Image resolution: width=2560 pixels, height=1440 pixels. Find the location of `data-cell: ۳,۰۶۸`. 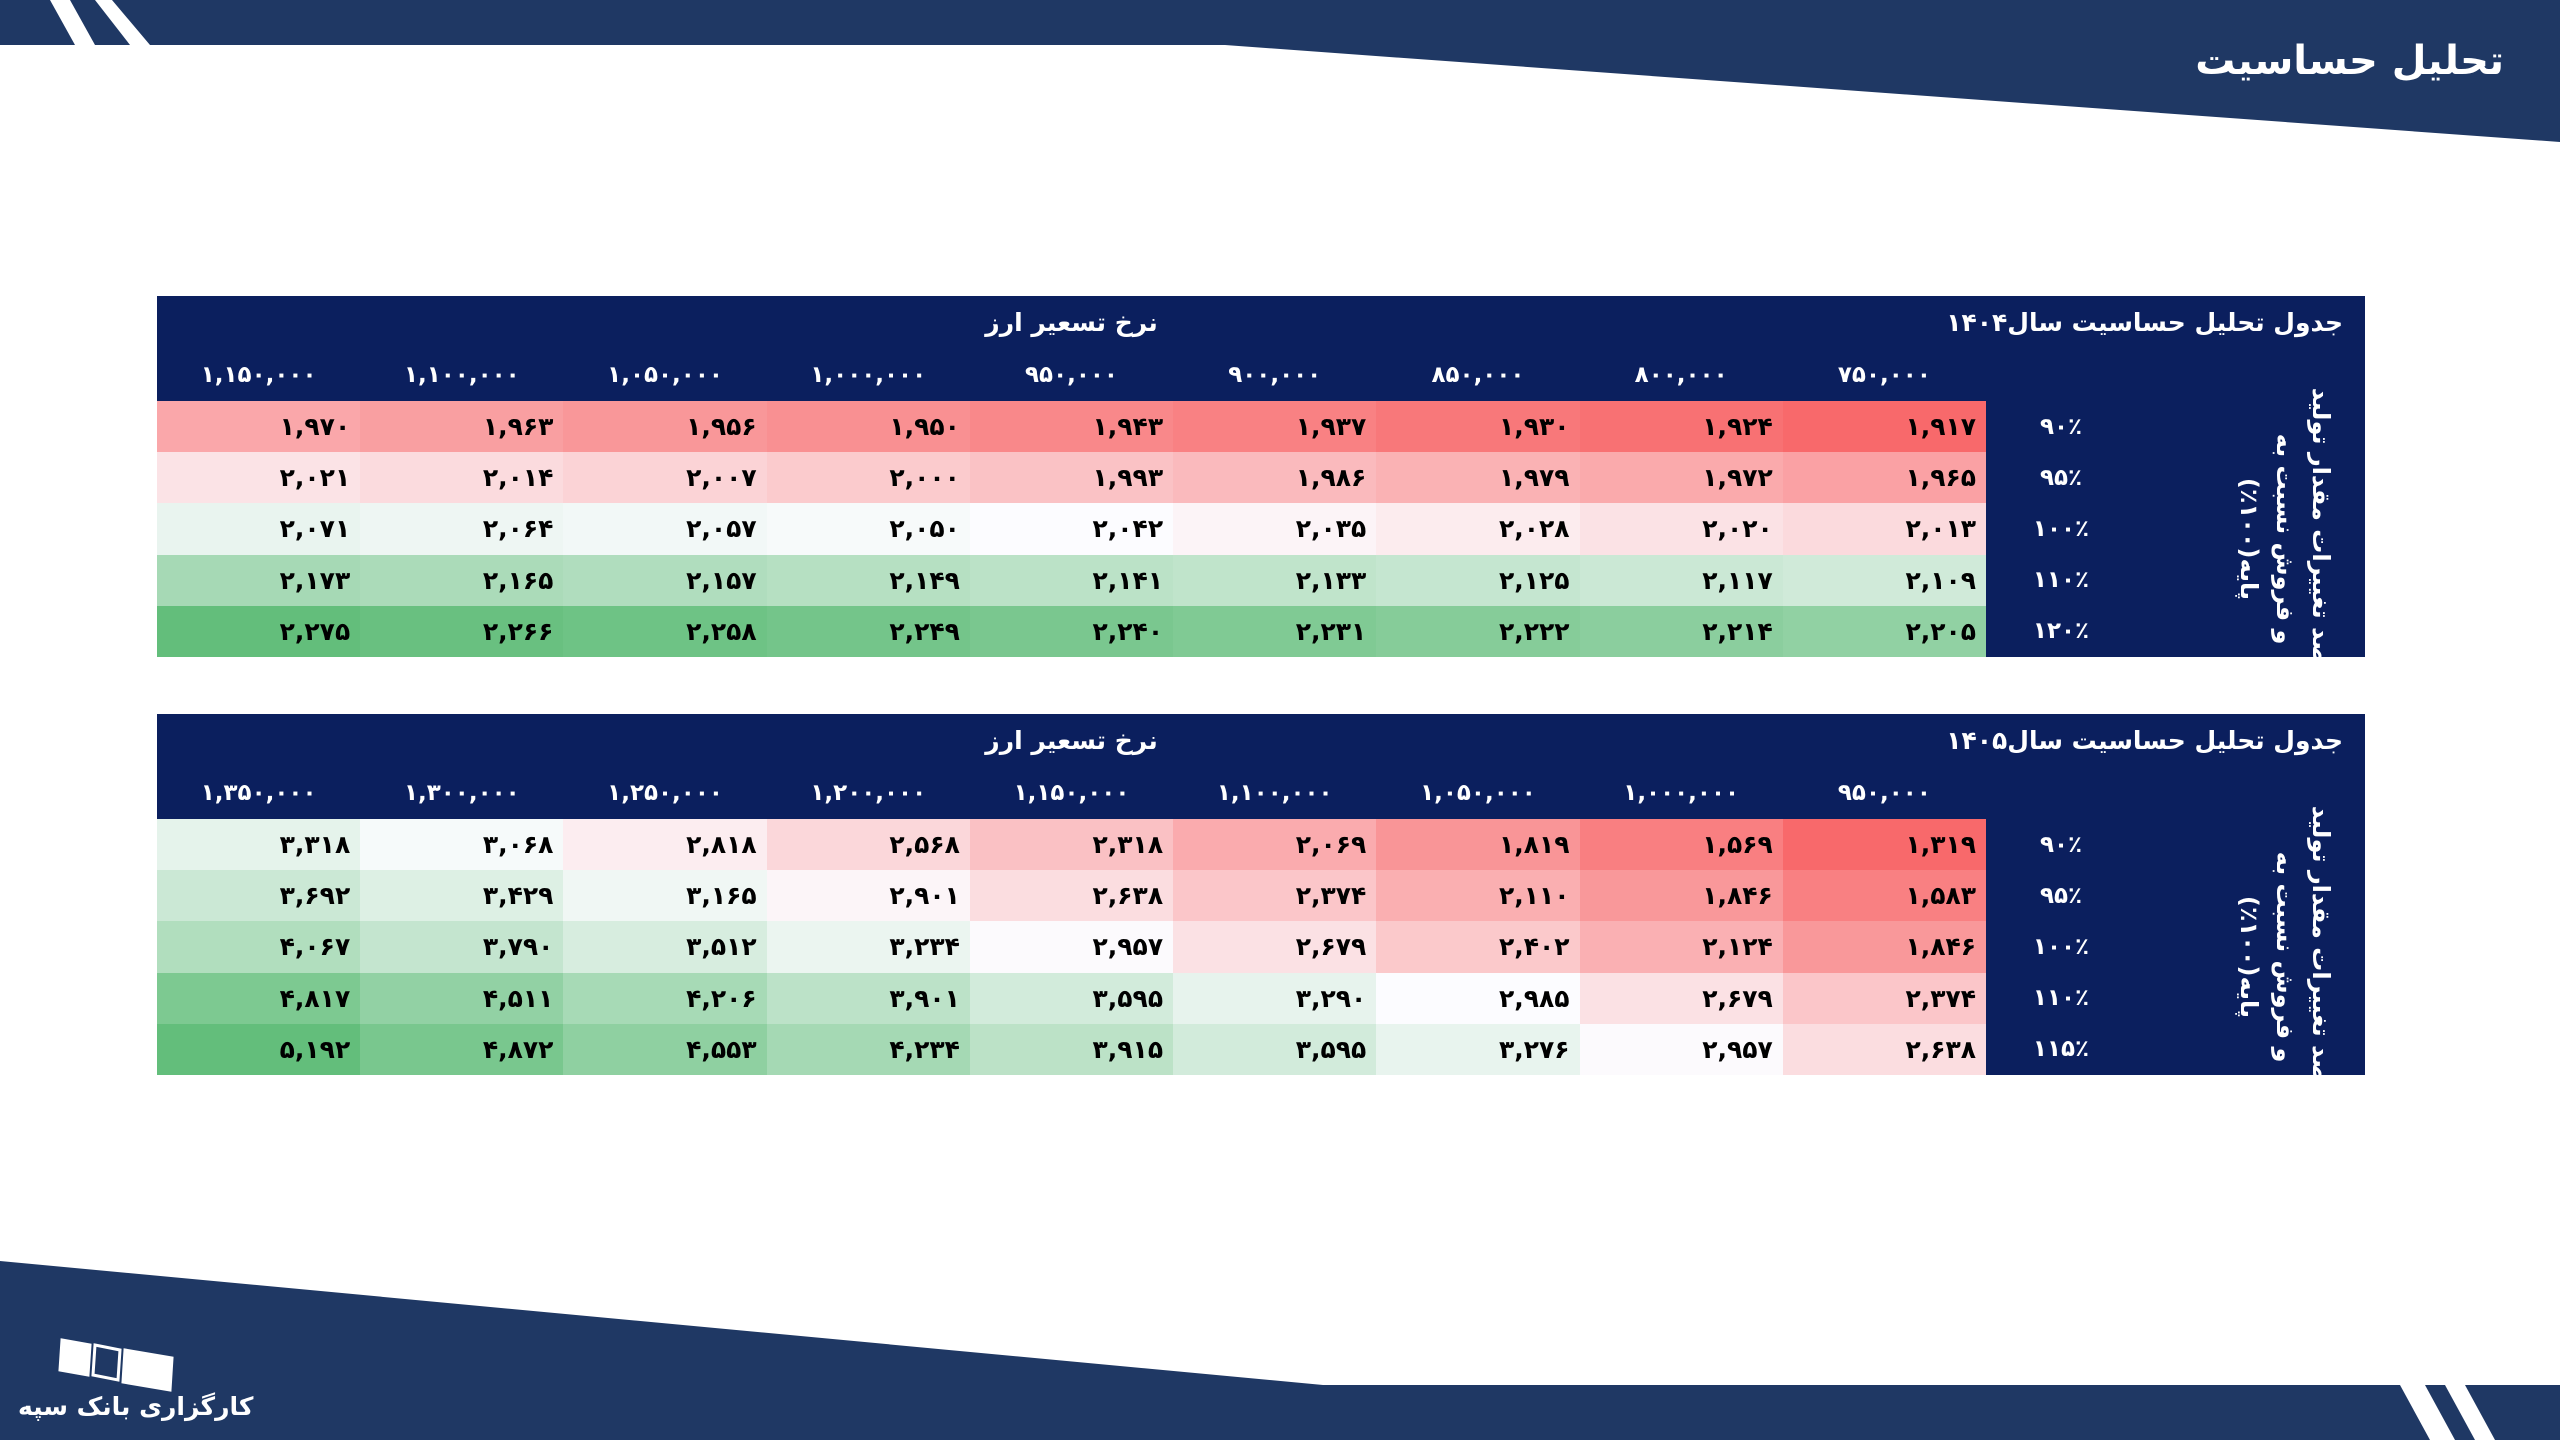

data-cell: ۳,۰۶۸ is located at coordinates (462, 845).